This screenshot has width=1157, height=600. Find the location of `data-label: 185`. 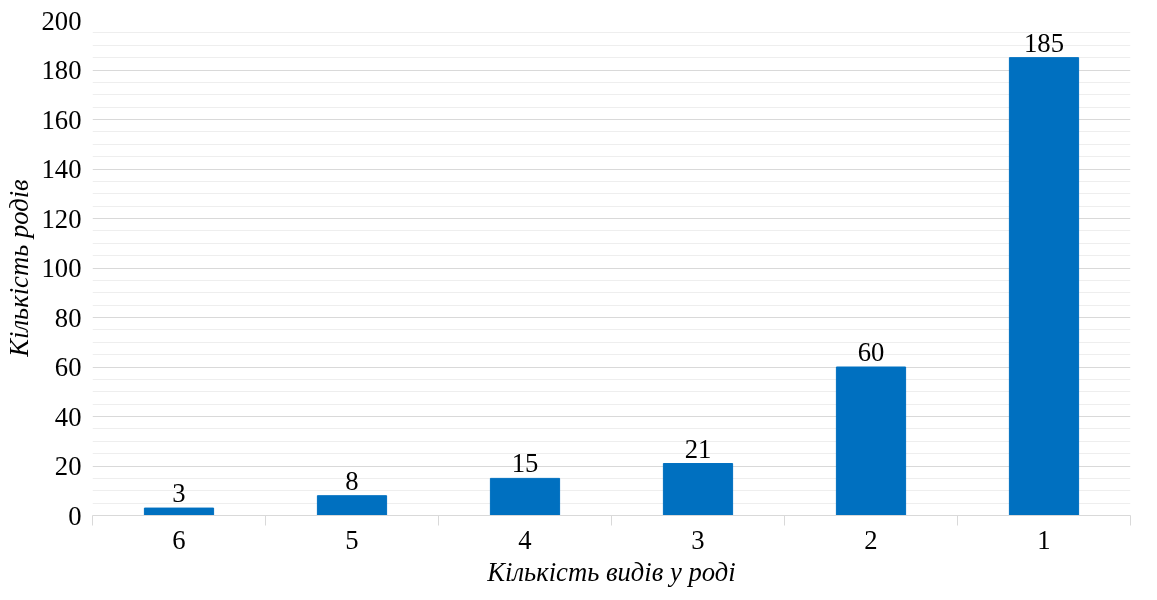

data-label: 185 is located at coordinates (1044, 42).